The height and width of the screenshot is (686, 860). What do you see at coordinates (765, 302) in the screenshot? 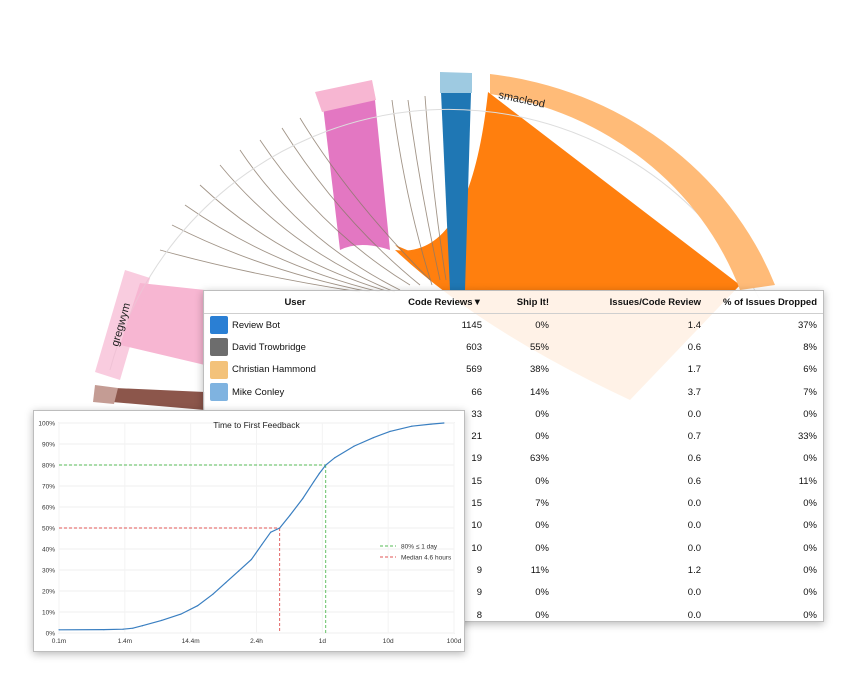
I see `column-header-issues-dropped: % of Issues Dropped` at bounding box center [765, 302].